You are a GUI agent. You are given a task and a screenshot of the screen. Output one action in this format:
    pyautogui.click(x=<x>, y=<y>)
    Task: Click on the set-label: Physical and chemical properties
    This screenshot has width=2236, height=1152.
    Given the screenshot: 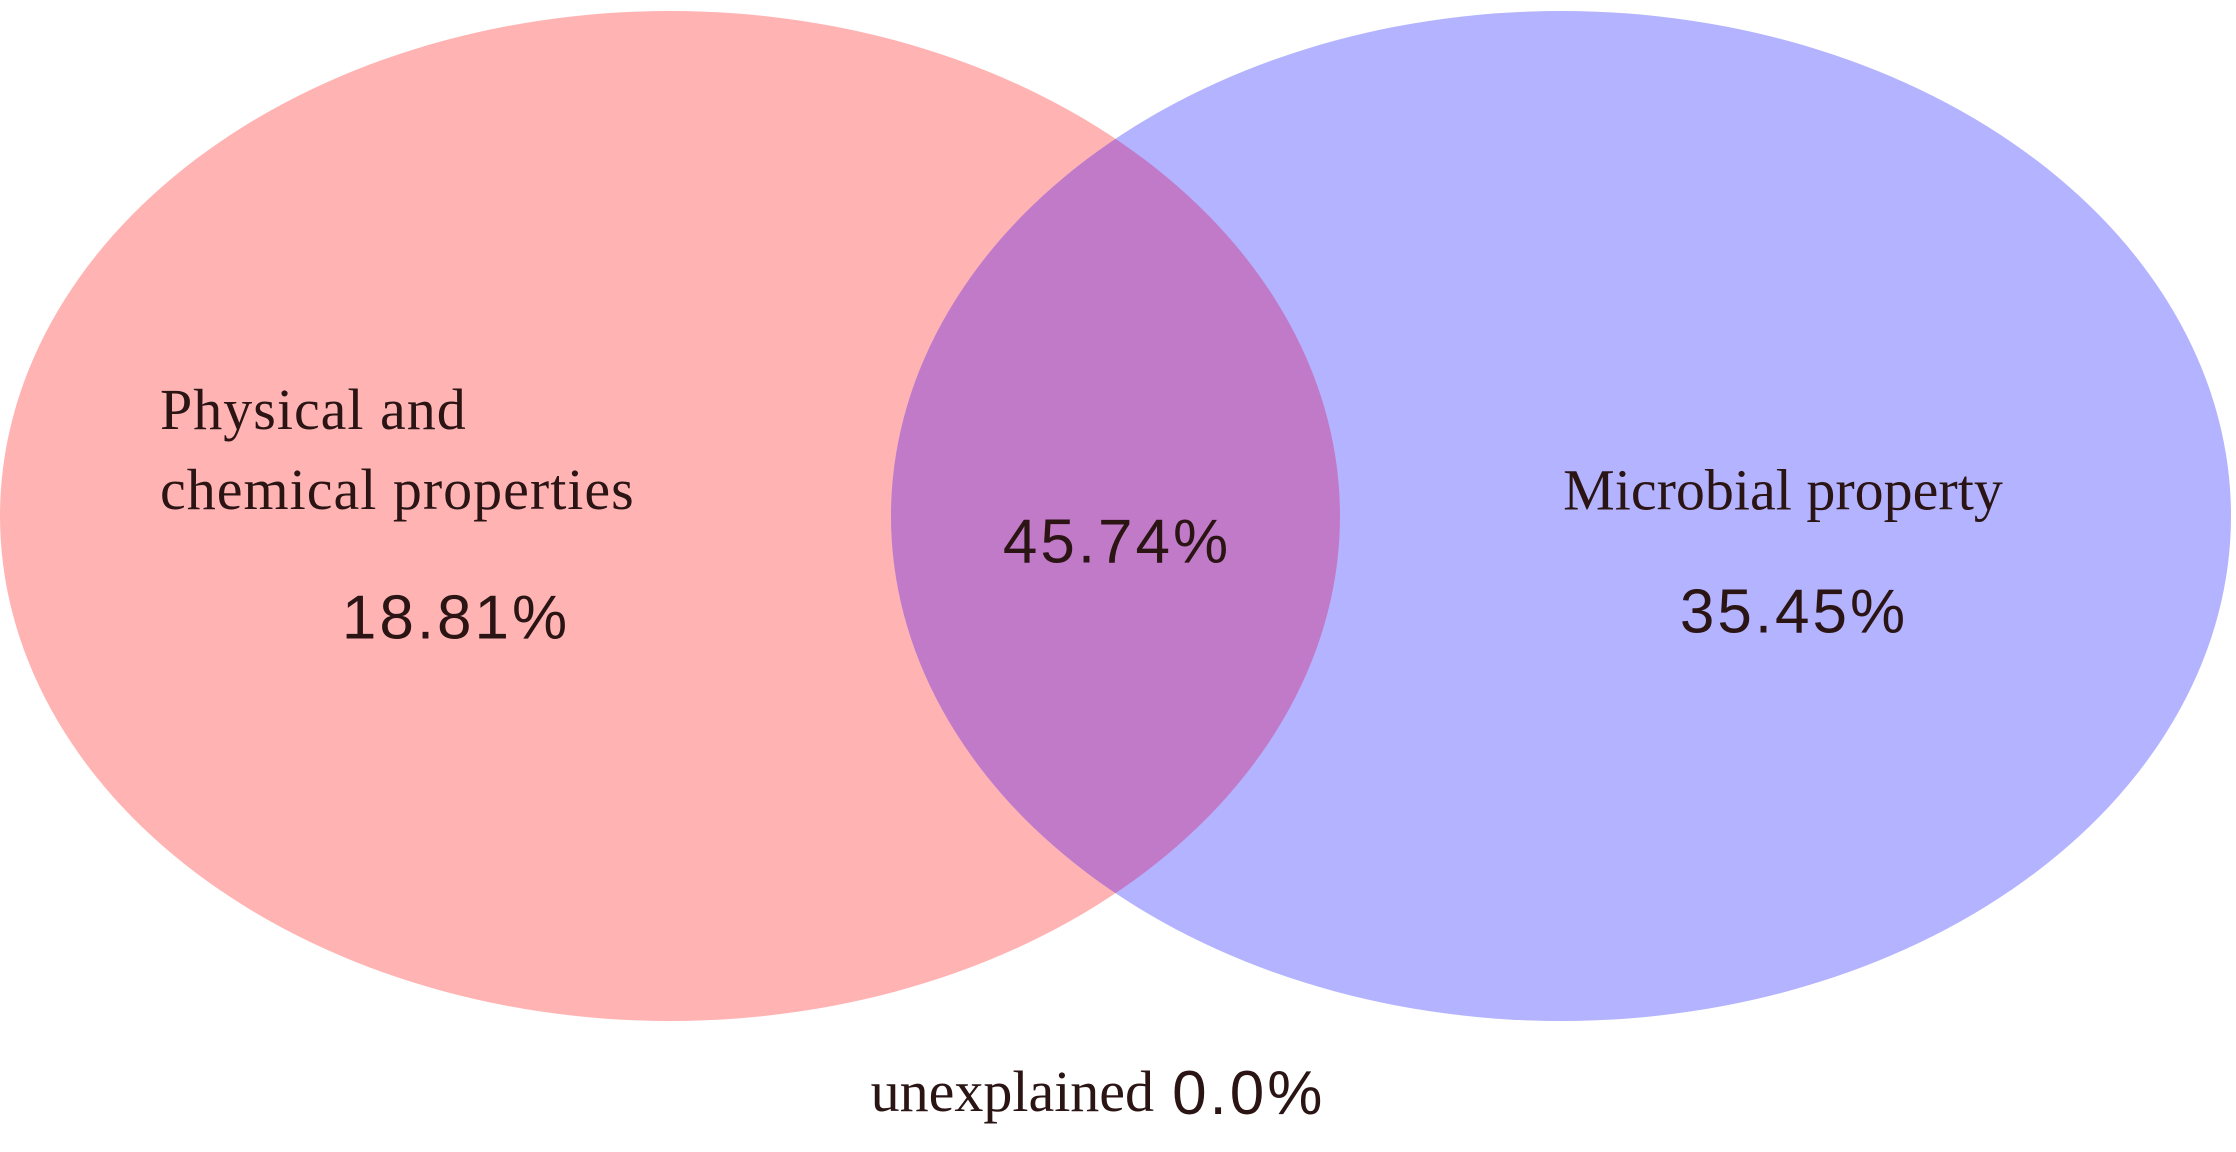 What is the action you would take?
    pyautogui.click(x=397, y=449)
    